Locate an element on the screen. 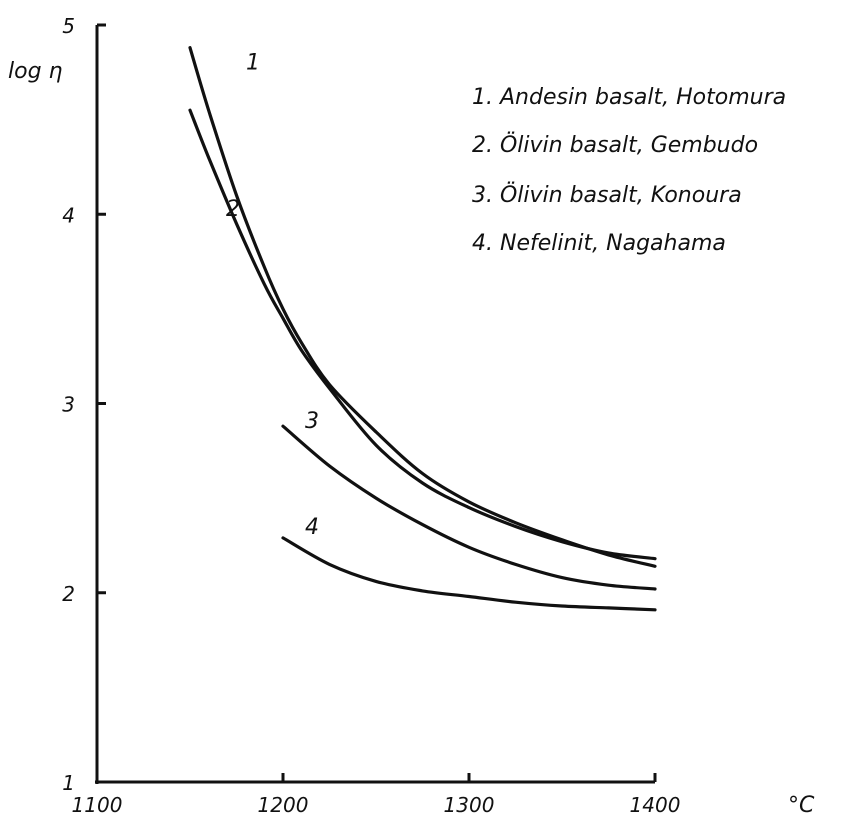  legend-item-4: 4. Nefelinit, Nagahama is located at coordinates (599, 243).